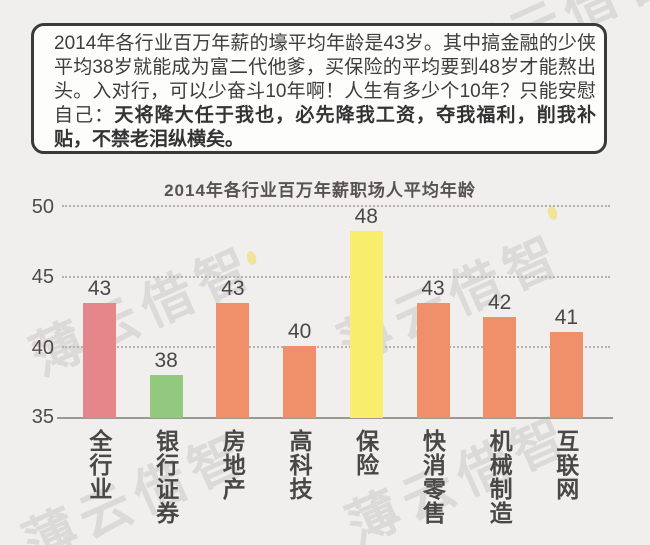 The height and width of the screenshot is (545, 650). Describe the element at coordinates (42, 207) in the screenshot. I see `y-tick-50: 50` at that location.